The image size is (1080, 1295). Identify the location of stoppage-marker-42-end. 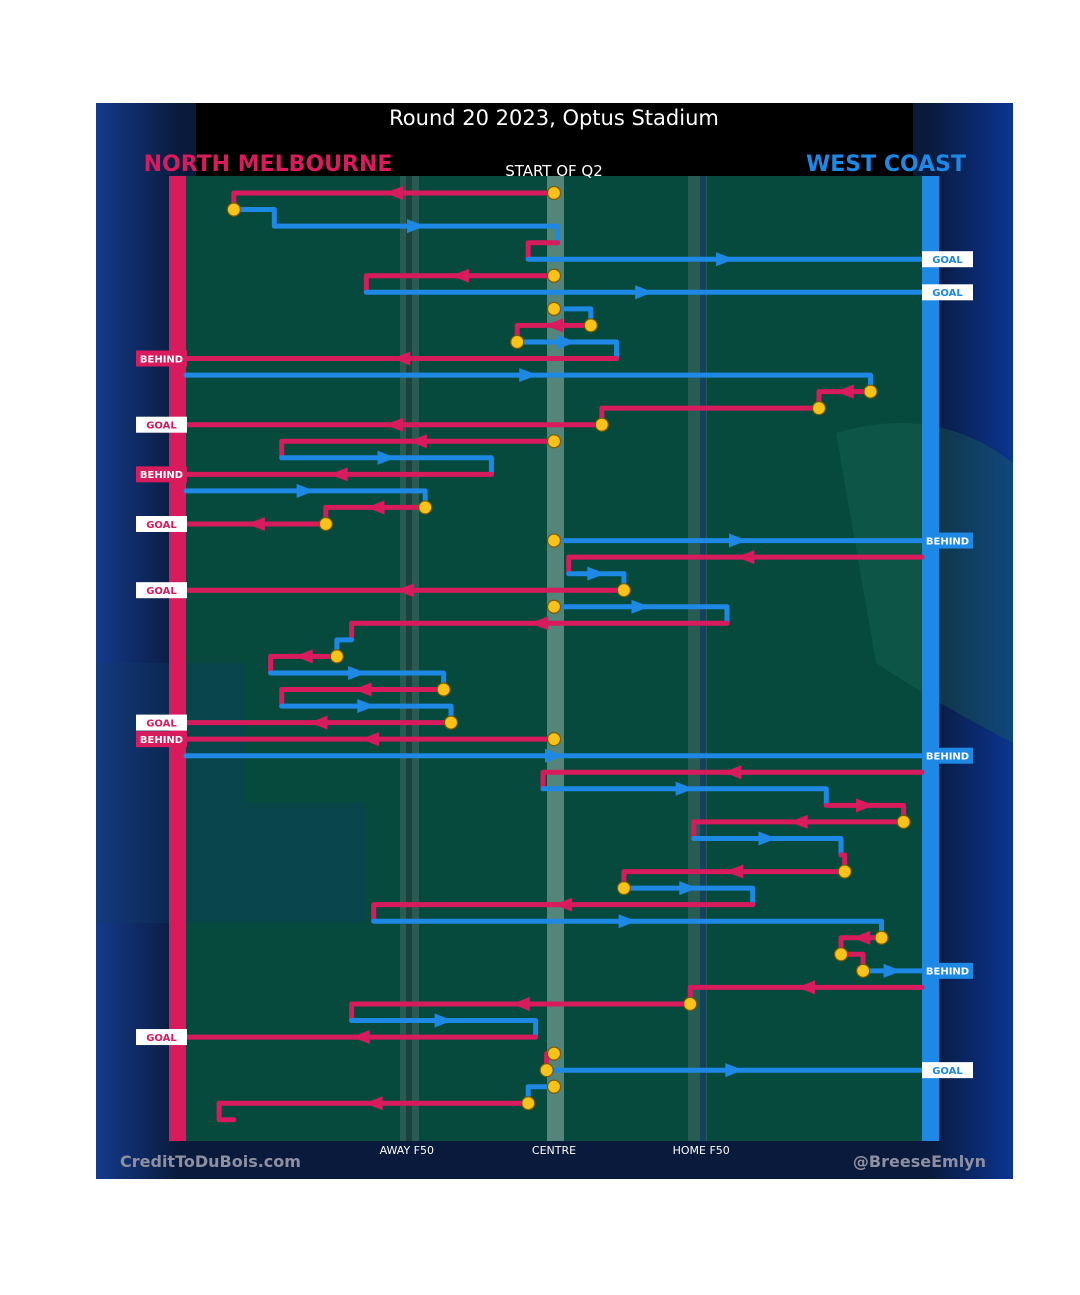
(881, 937).